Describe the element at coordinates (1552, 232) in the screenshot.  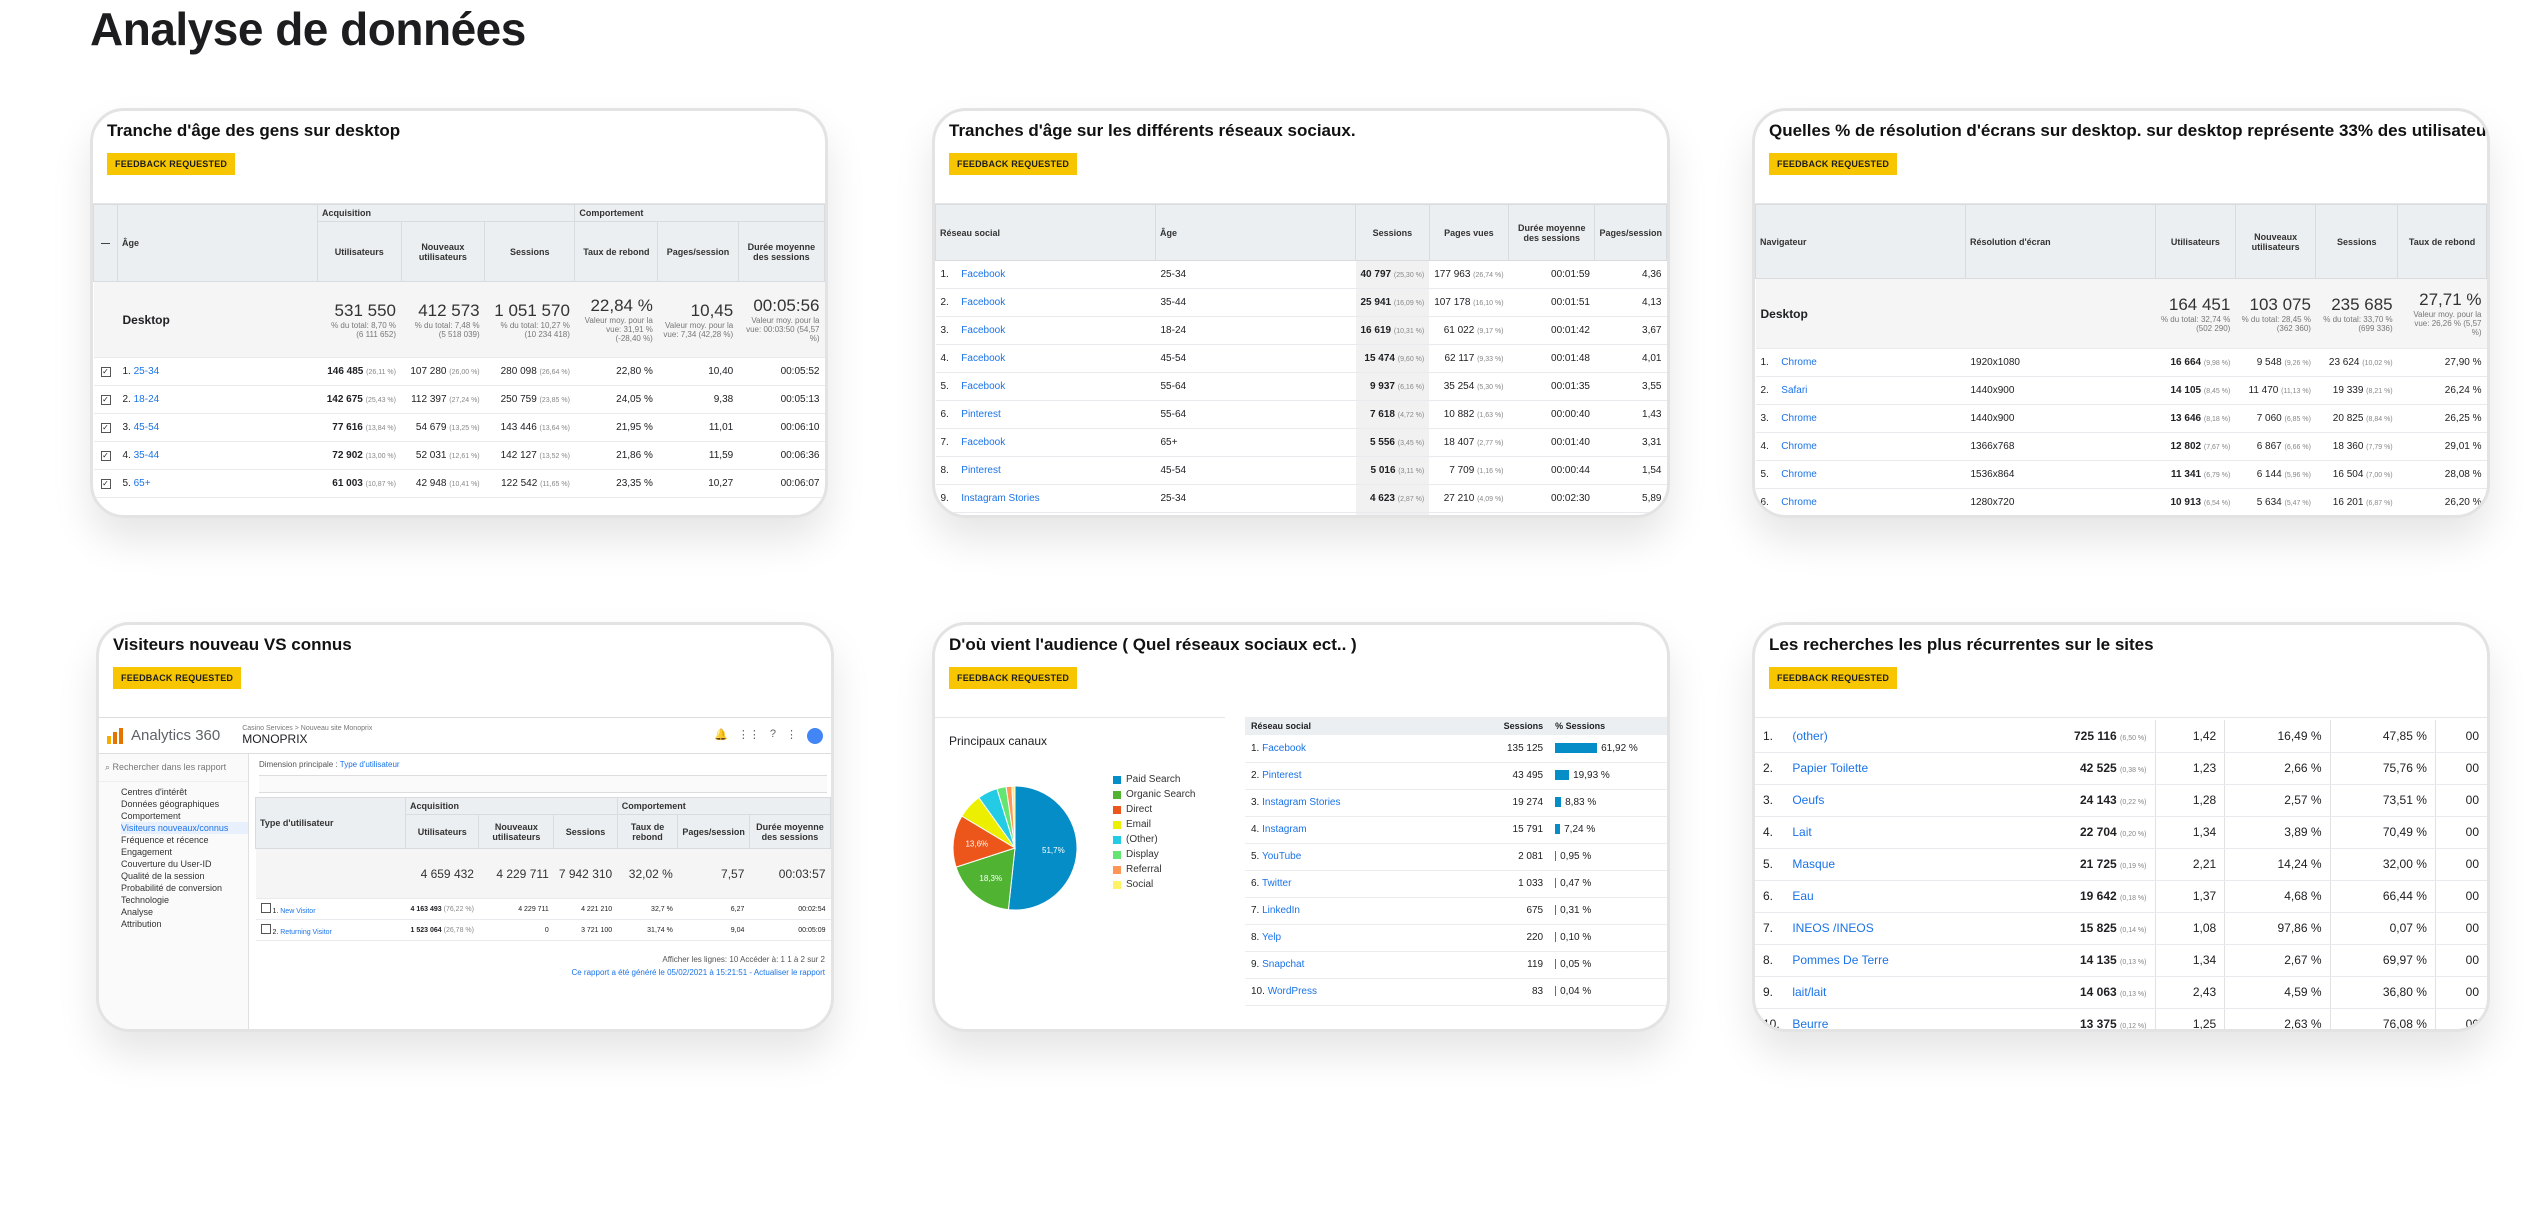
I see `col-duration: Durée moyenne des sessions` at that location.